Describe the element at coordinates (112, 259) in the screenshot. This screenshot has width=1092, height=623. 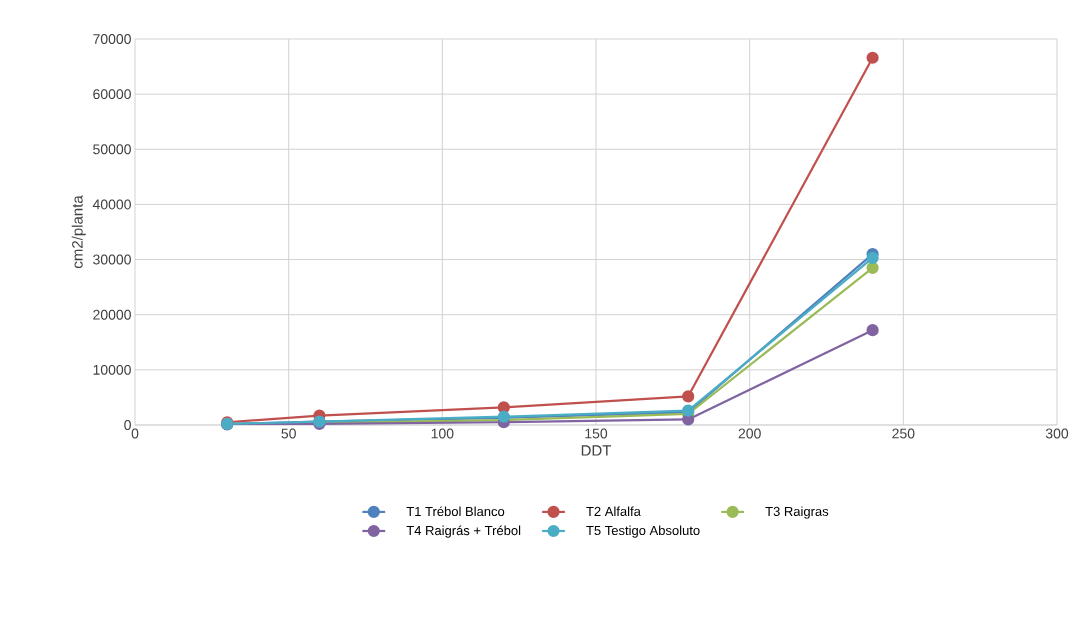
I see `y-tick-label: 30000` at that location.